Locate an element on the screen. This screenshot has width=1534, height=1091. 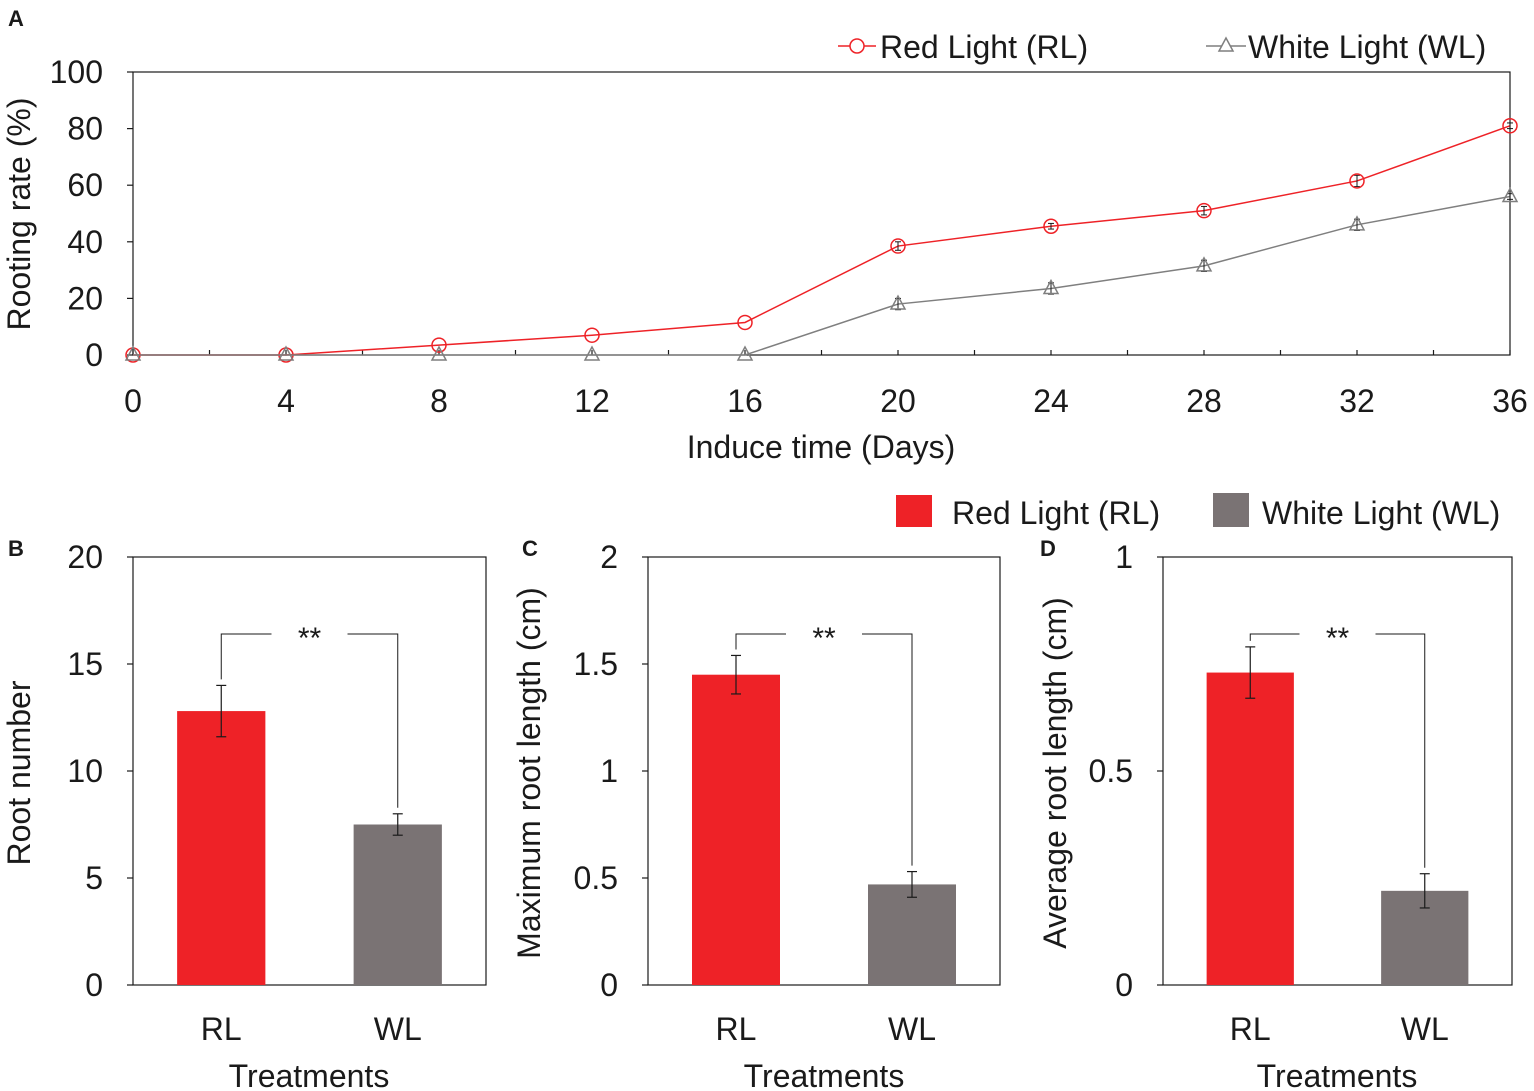
plot-c-y-tick-label: 2 is located at coordinates (609, 557).